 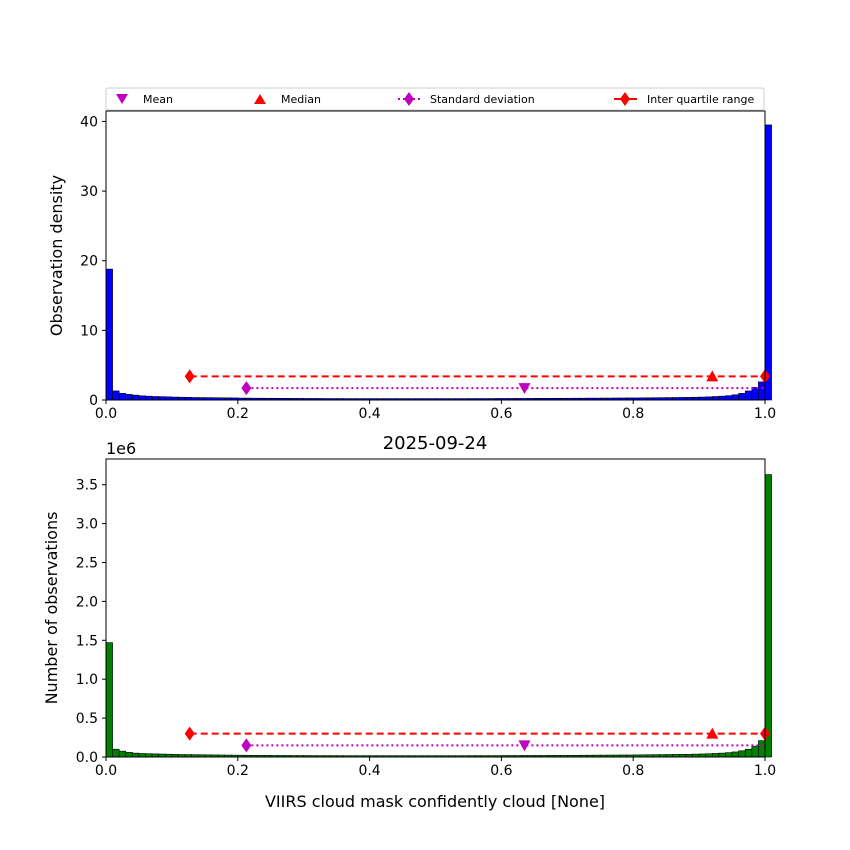 What do you see at coordinates (89, 192) in the screenshot?
I see `y-tick-label: 30` at bounding box center [89, 192].